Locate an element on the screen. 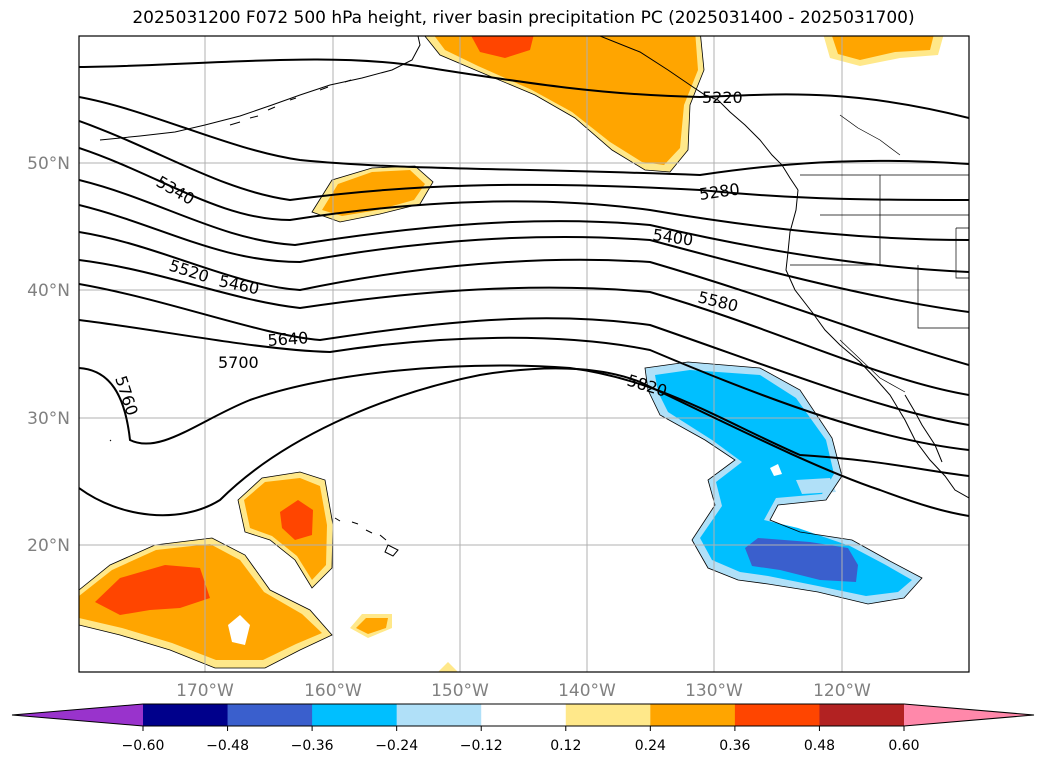  lon-label: 160°W is located at coordinates (333, 691).